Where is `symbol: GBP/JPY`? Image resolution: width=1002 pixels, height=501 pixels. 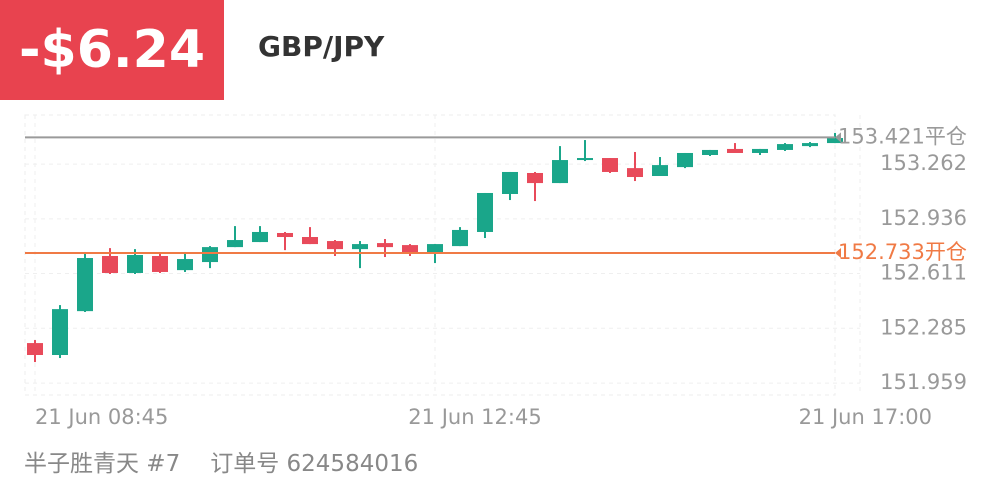 symbol: GBP/JPY is located at coordinates (321, 46).